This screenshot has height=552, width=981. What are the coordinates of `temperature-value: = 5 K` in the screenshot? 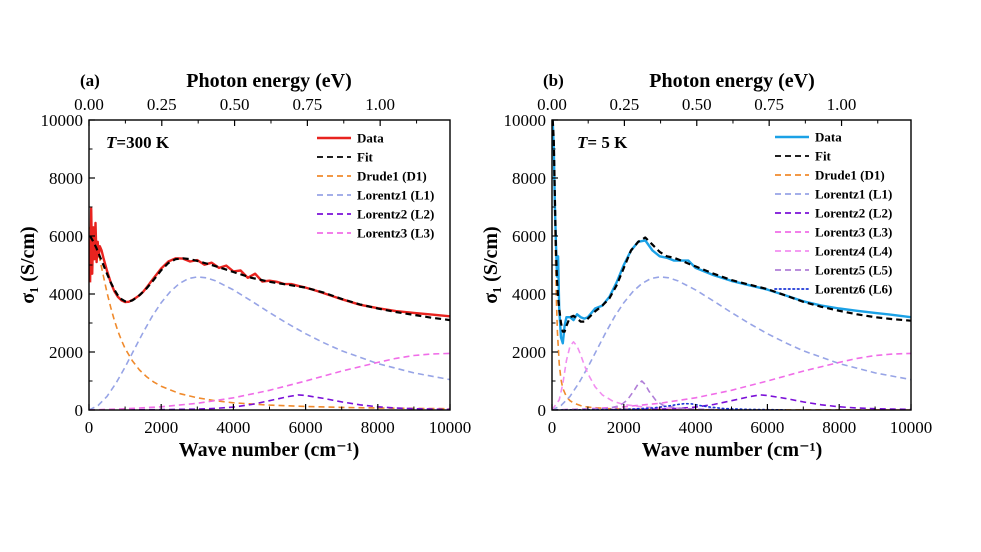 It's located at (607, 142).